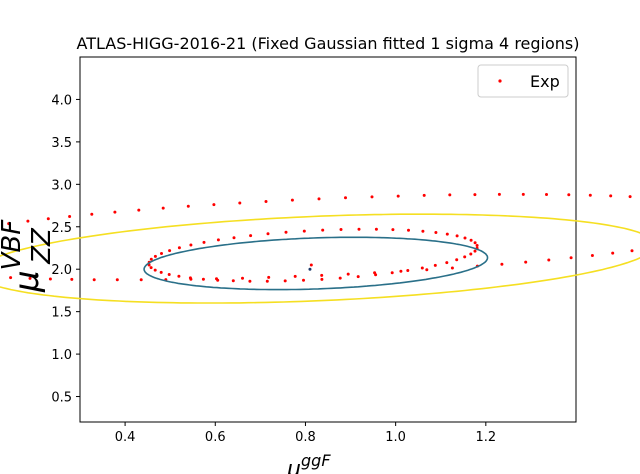 This screenshot has height=474, width=640. What do you see at coordinates (523, 81) in the screenshot?
I see `legend-box` at bounding box center [523, 81].